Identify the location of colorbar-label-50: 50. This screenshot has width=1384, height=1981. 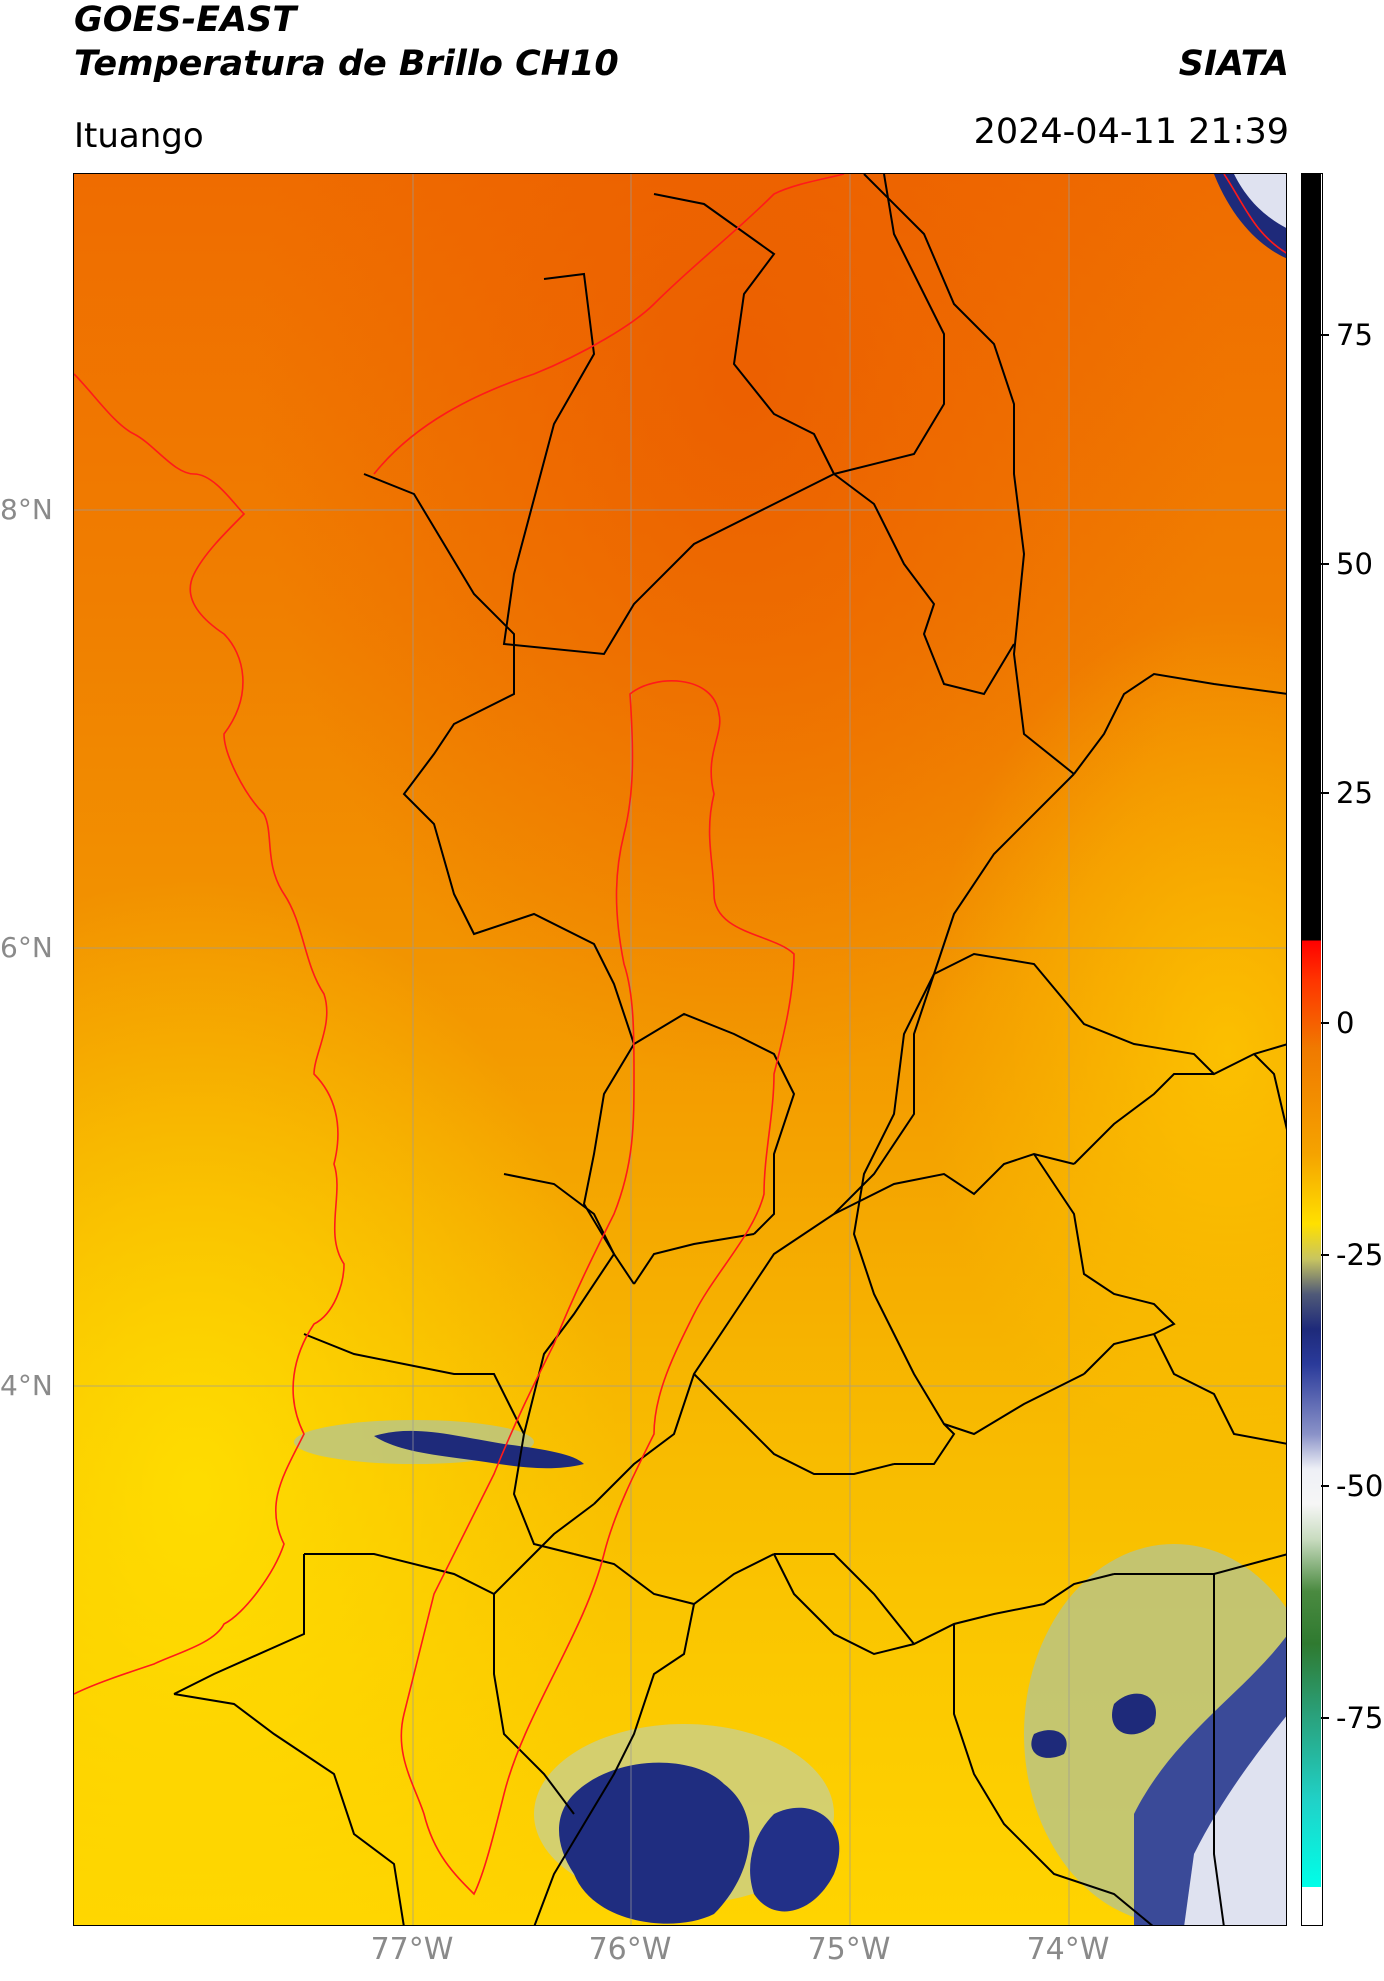
(1354, 564).